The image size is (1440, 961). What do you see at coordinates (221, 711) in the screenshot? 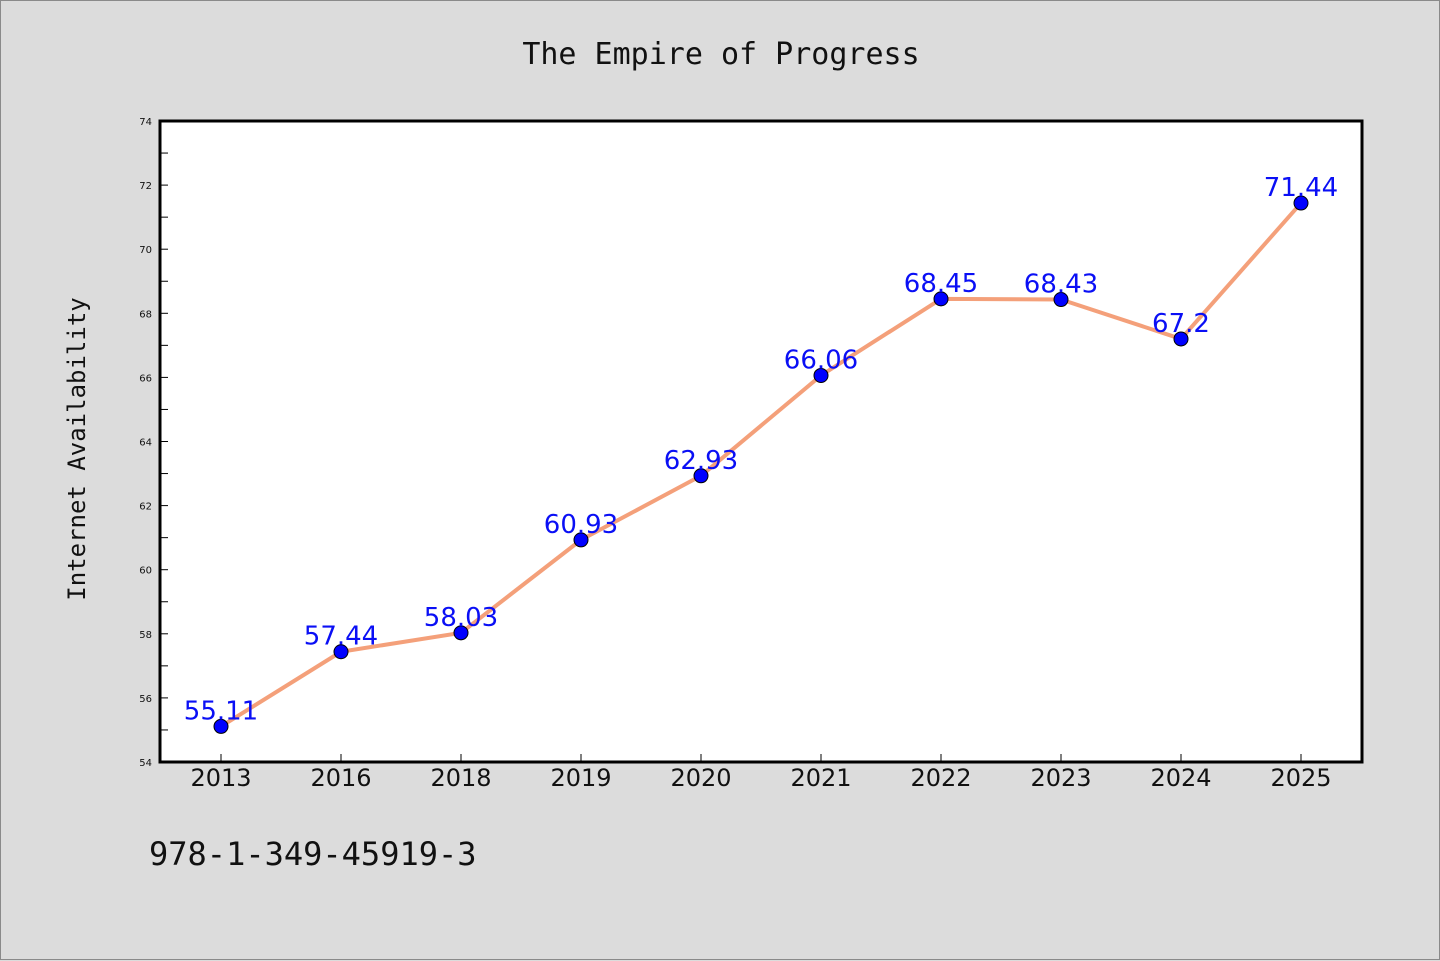
I see `data-label: 55.11` at bounding box center [221, 711].